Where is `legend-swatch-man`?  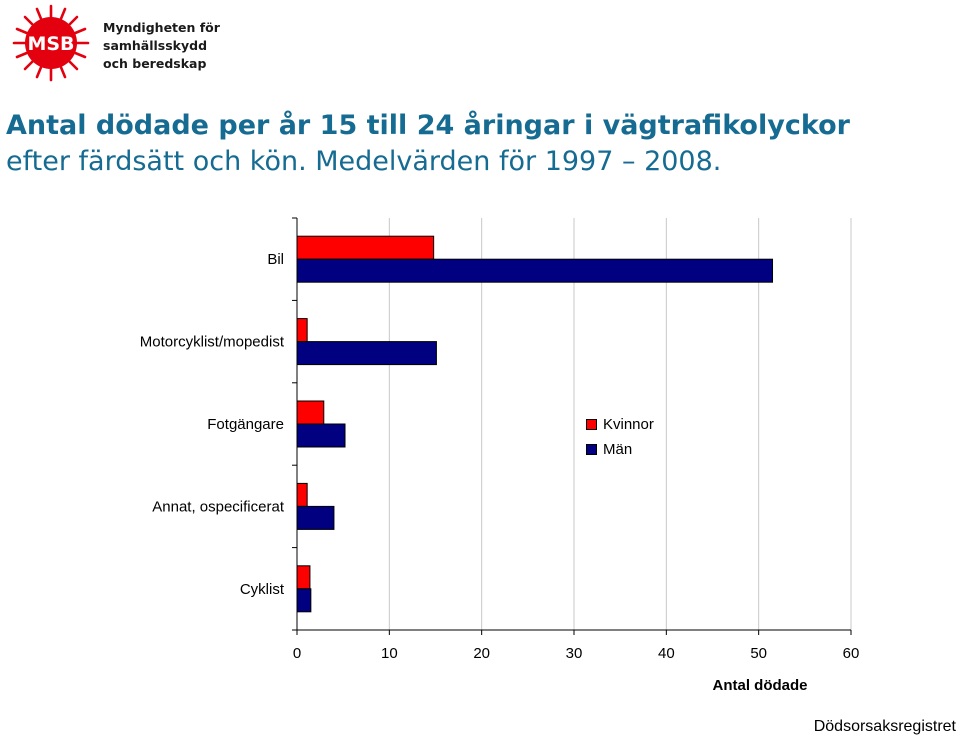 legend-swatch-man is located at coordinates (591, 449).